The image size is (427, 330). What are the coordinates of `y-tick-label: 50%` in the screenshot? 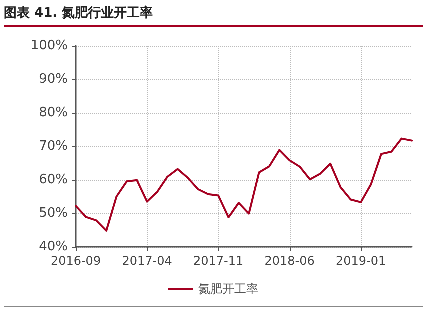 It's located at (53, 213).